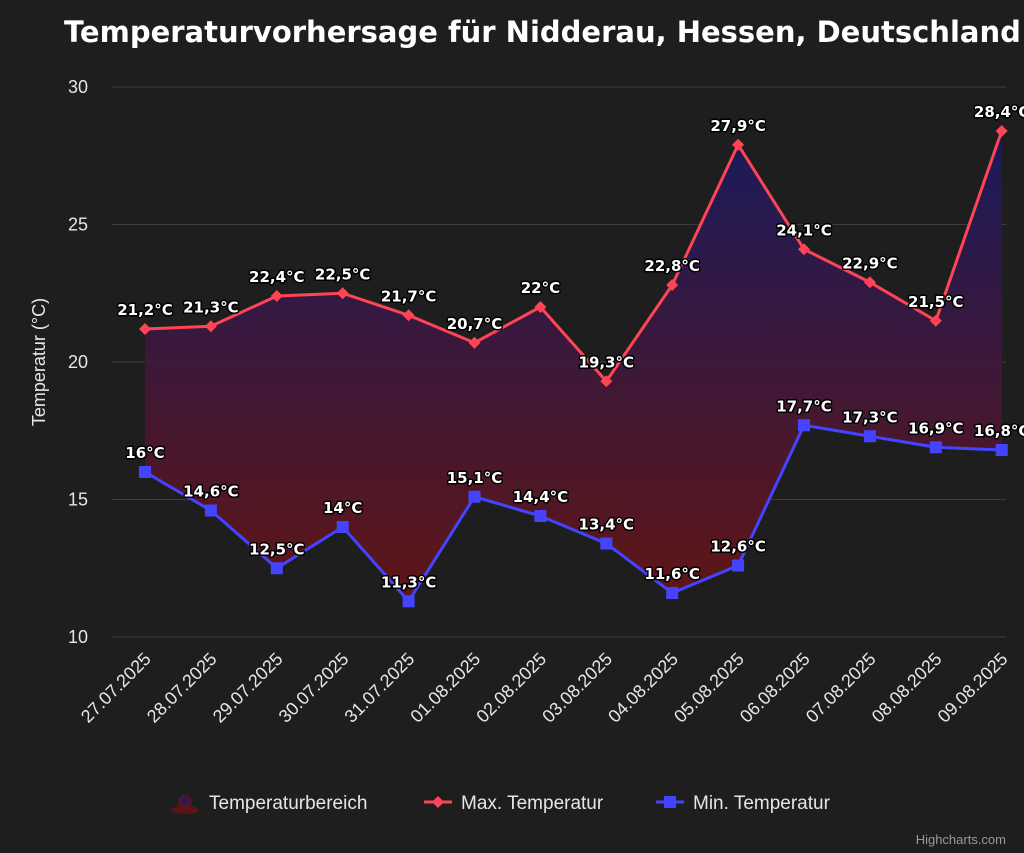  I want to click on legend-label-range: Temperaturbereich, so click(288, 803).